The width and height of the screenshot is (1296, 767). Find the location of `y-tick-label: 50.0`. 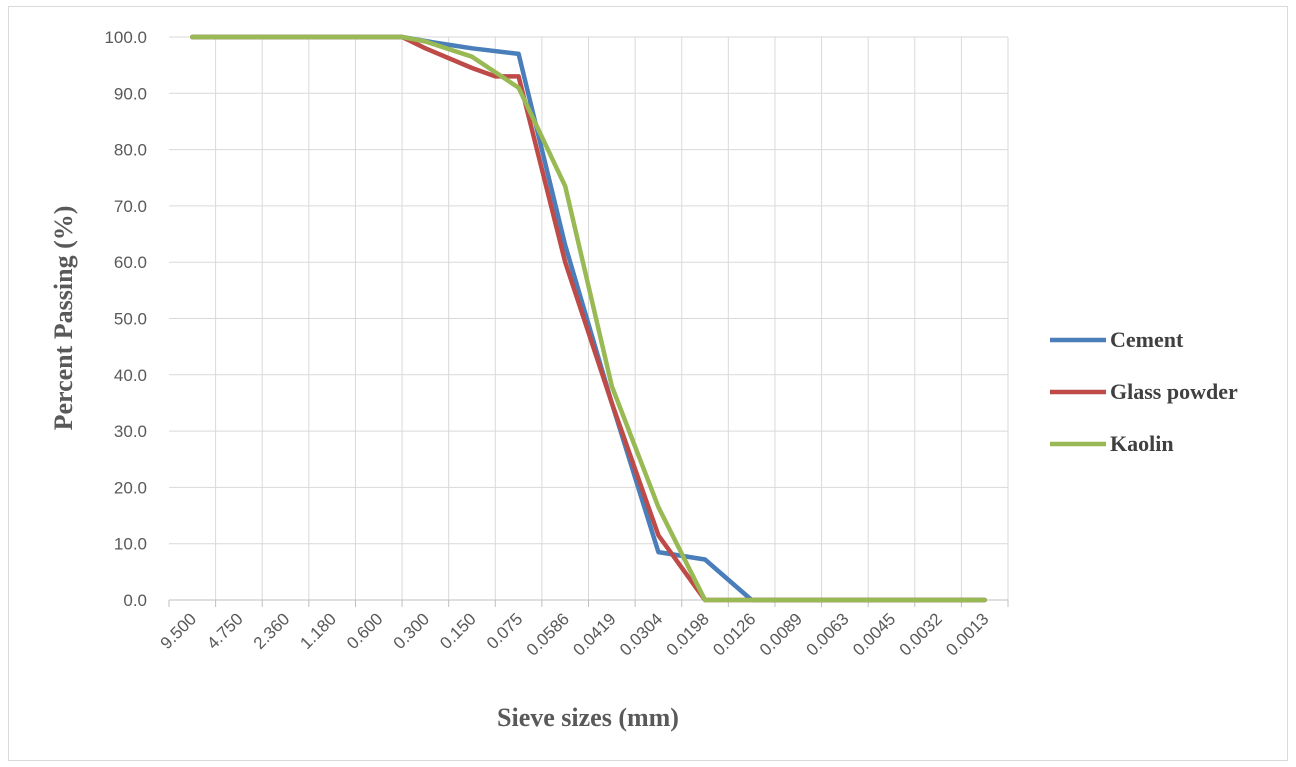

y-tick-label: 50.0 is located at coordinates (130, 319).